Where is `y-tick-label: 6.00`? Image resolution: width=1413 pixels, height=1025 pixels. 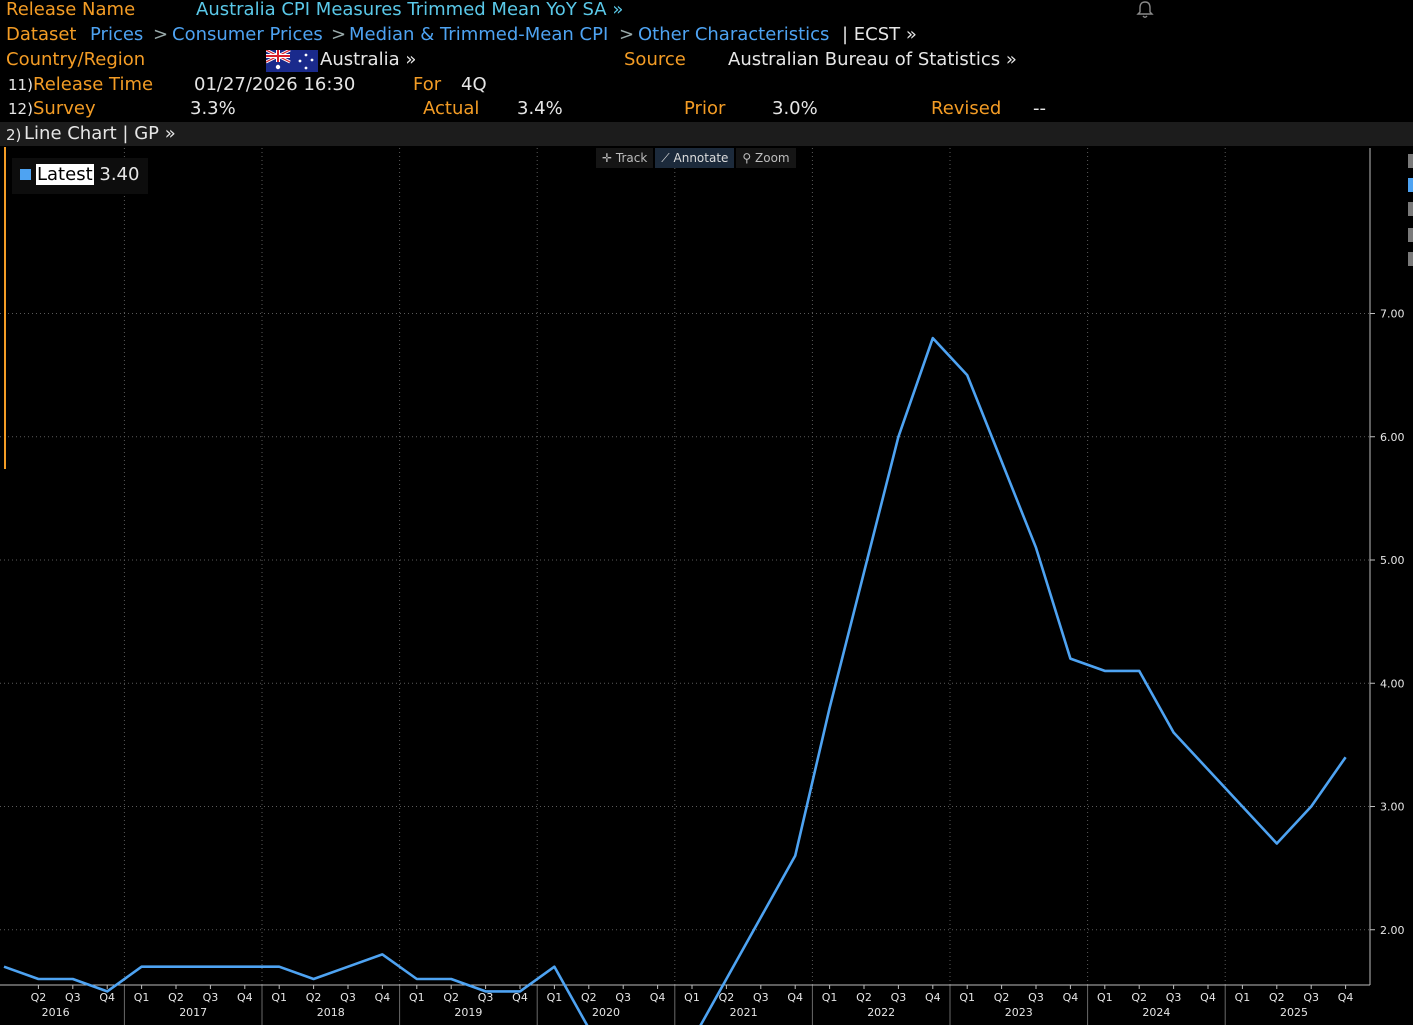 y-tick-label: 6.00 is located at coordinates (1392, 437).